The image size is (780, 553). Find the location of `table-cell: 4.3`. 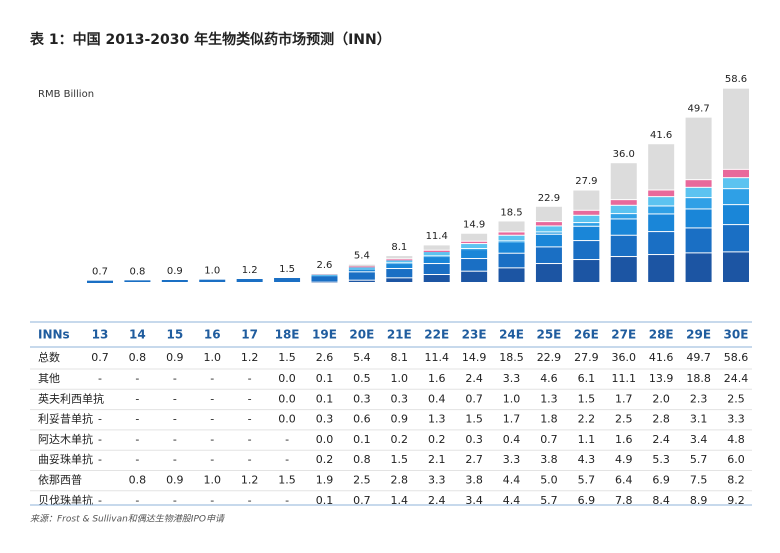

table-cell: 4.3 is located at coordinates (587, 459).